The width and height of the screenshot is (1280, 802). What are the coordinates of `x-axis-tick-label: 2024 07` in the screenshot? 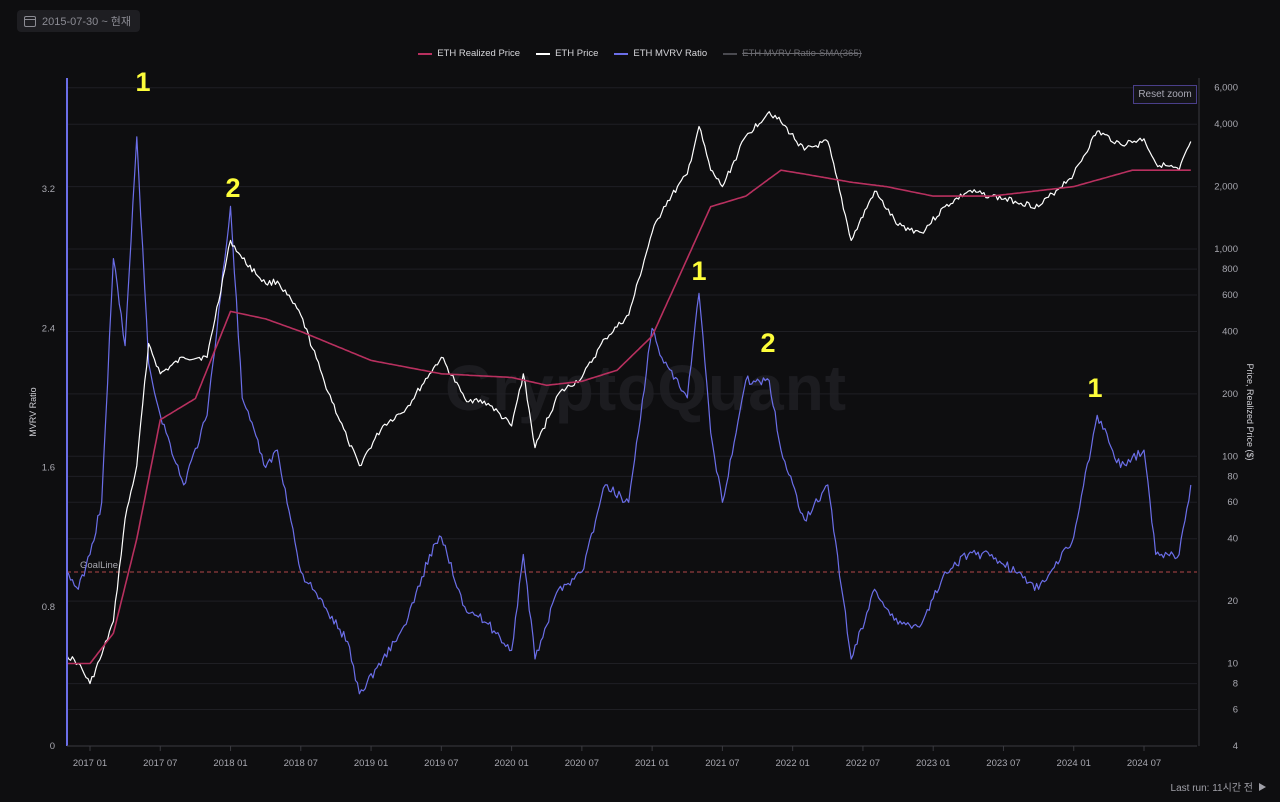 It's located at (1144, 763).